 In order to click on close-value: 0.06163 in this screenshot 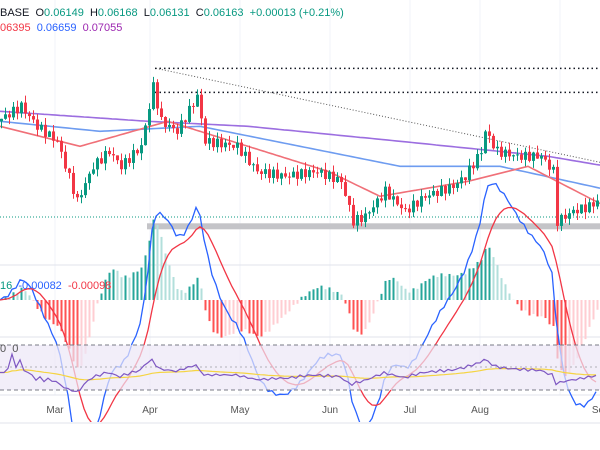, I will do `click(223, 13)`.